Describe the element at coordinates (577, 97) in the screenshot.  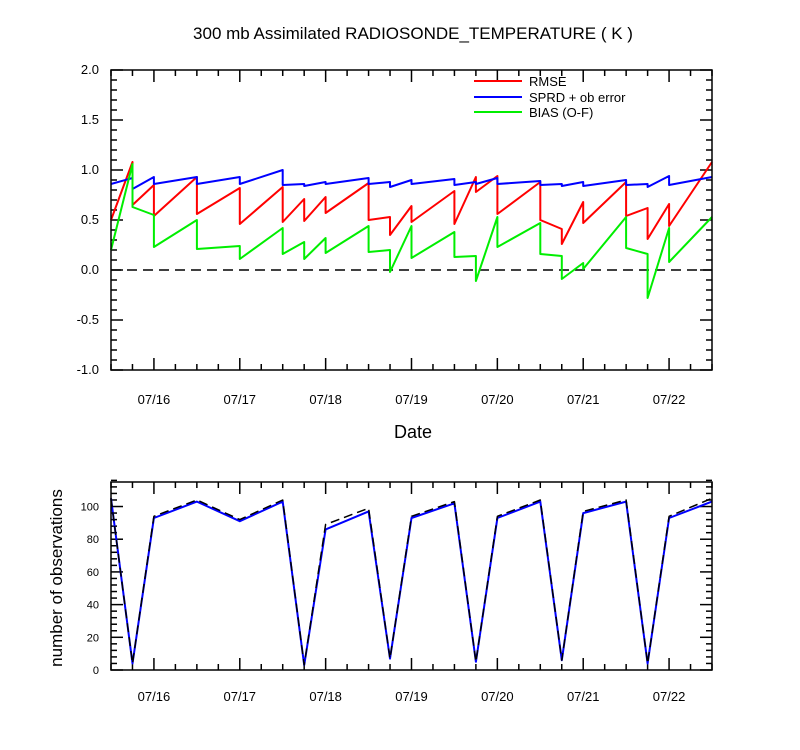
I see `legend-label-sprd: SPRD + ob error` at that location.